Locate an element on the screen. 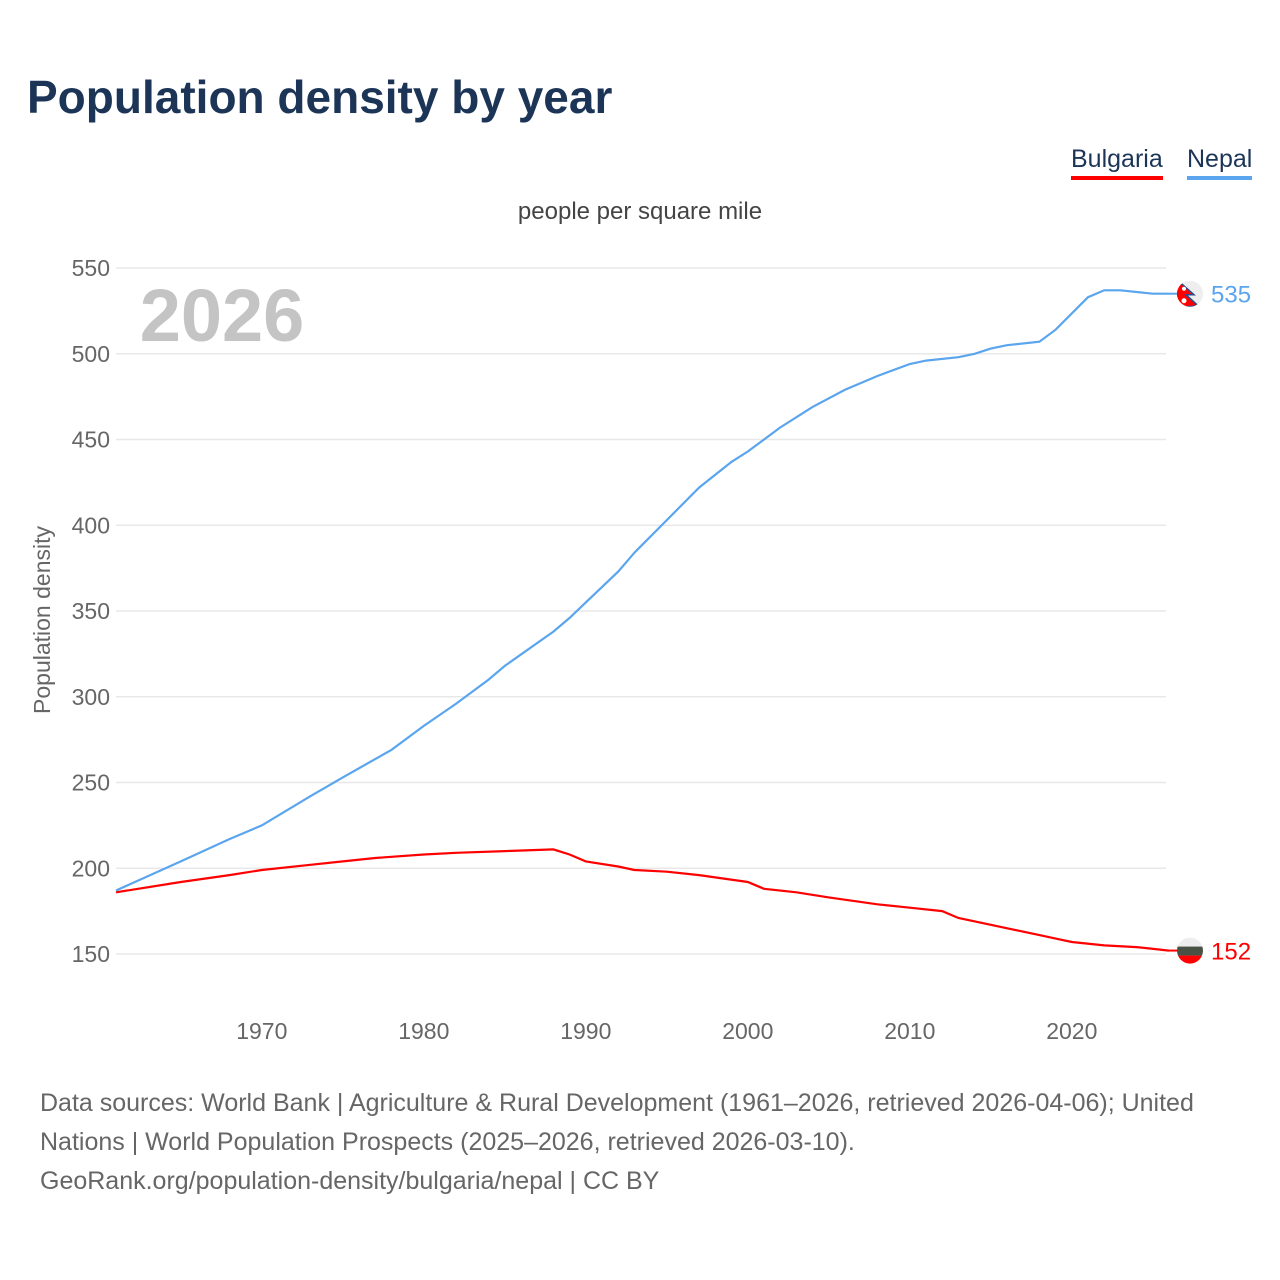  legend-item-bulgaria: Bulgaria is located at coordinates (1117, 162).